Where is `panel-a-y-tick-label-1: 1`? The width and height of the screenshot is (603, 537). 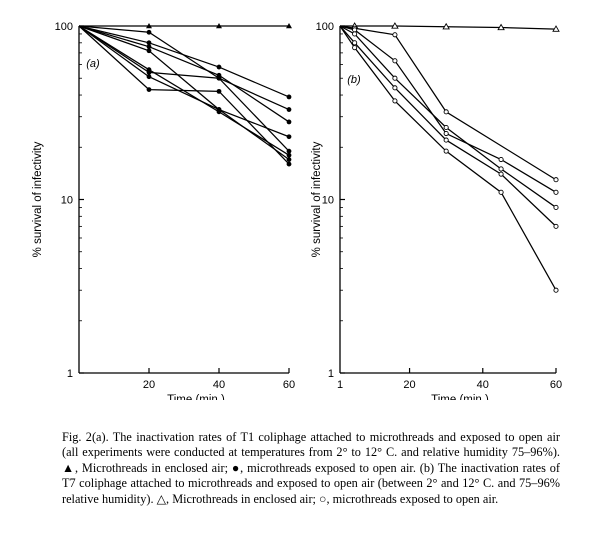 panel-a-y-tick-label-1: 1 is located at coordinates (70, 374).